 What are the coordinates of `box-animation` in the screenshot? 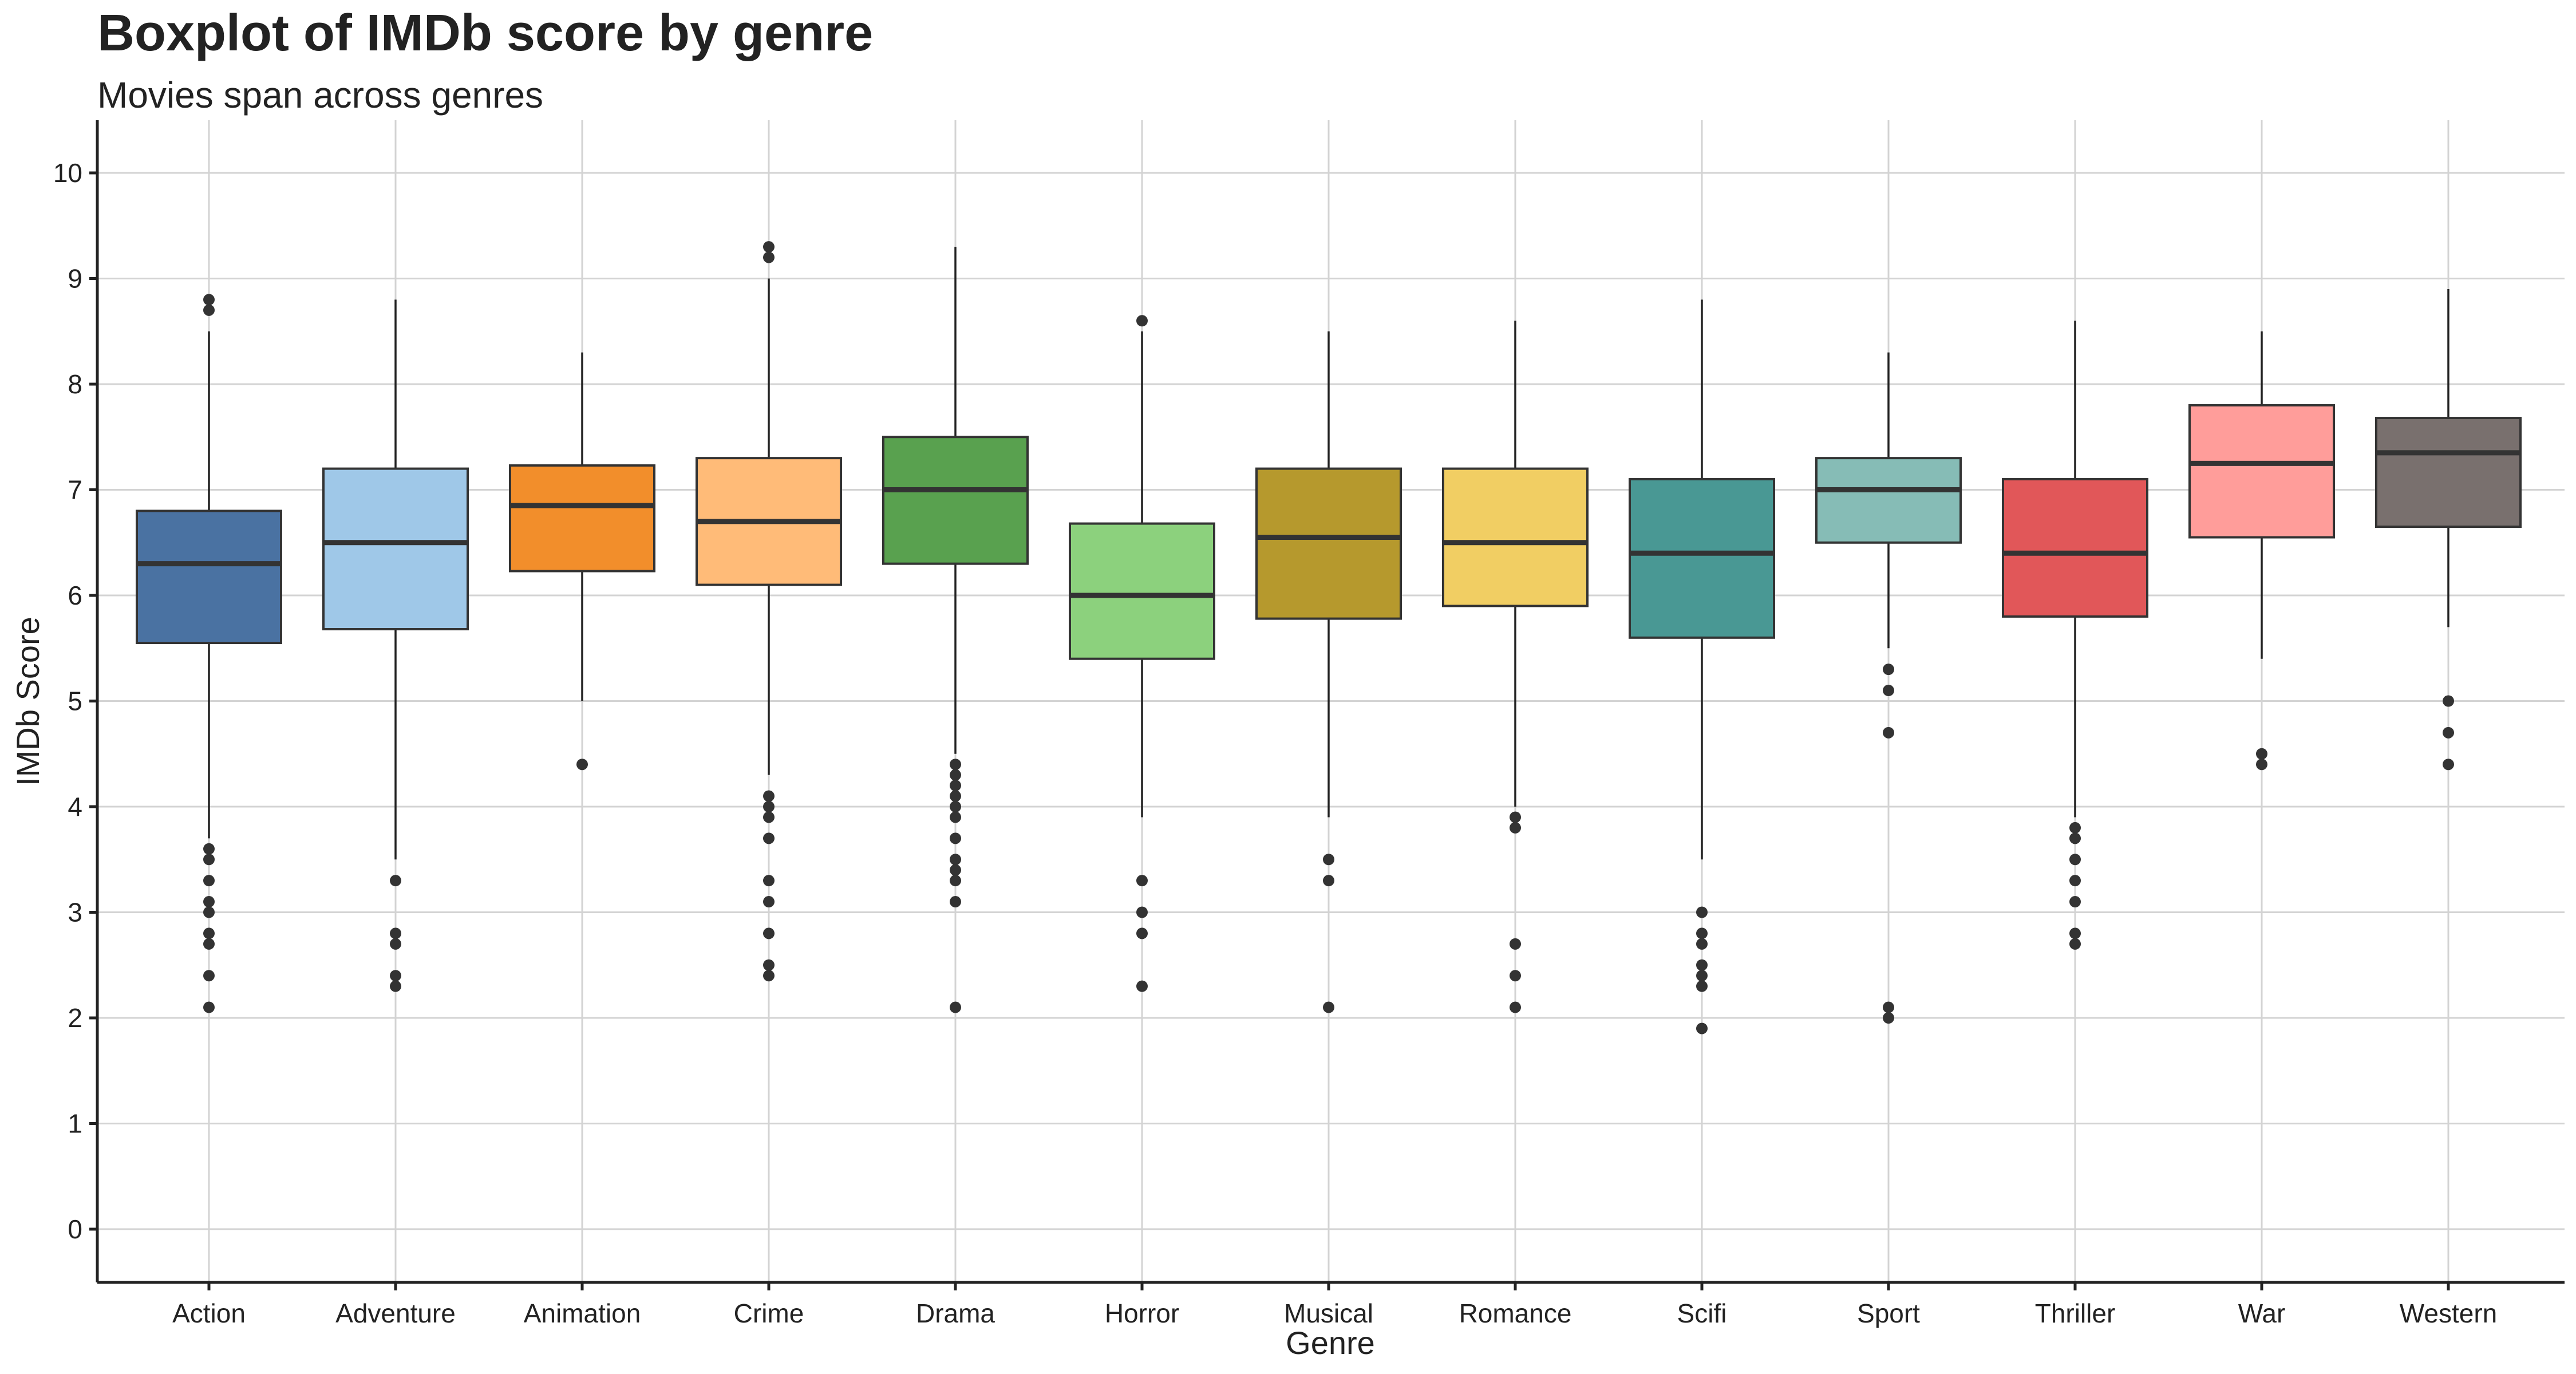 It's located at (582, 561).